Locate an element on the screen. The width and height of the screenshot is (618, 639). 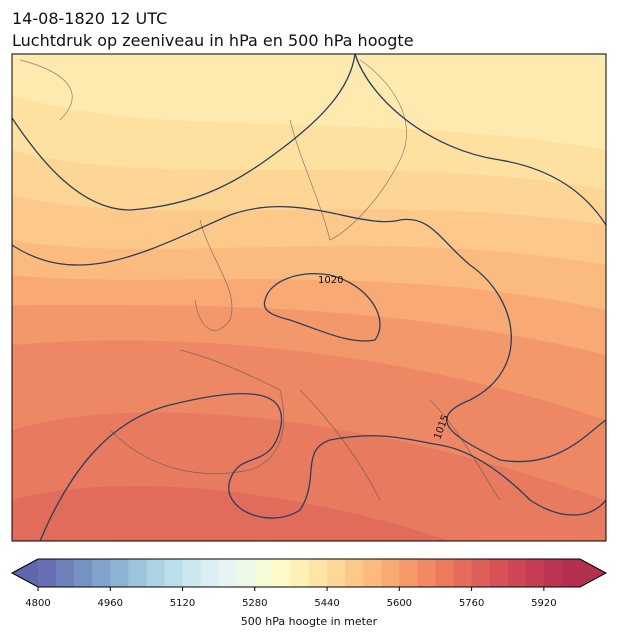
colorbar-label: 500 hPa hoogte in meter is located at coordinates (309, 621).